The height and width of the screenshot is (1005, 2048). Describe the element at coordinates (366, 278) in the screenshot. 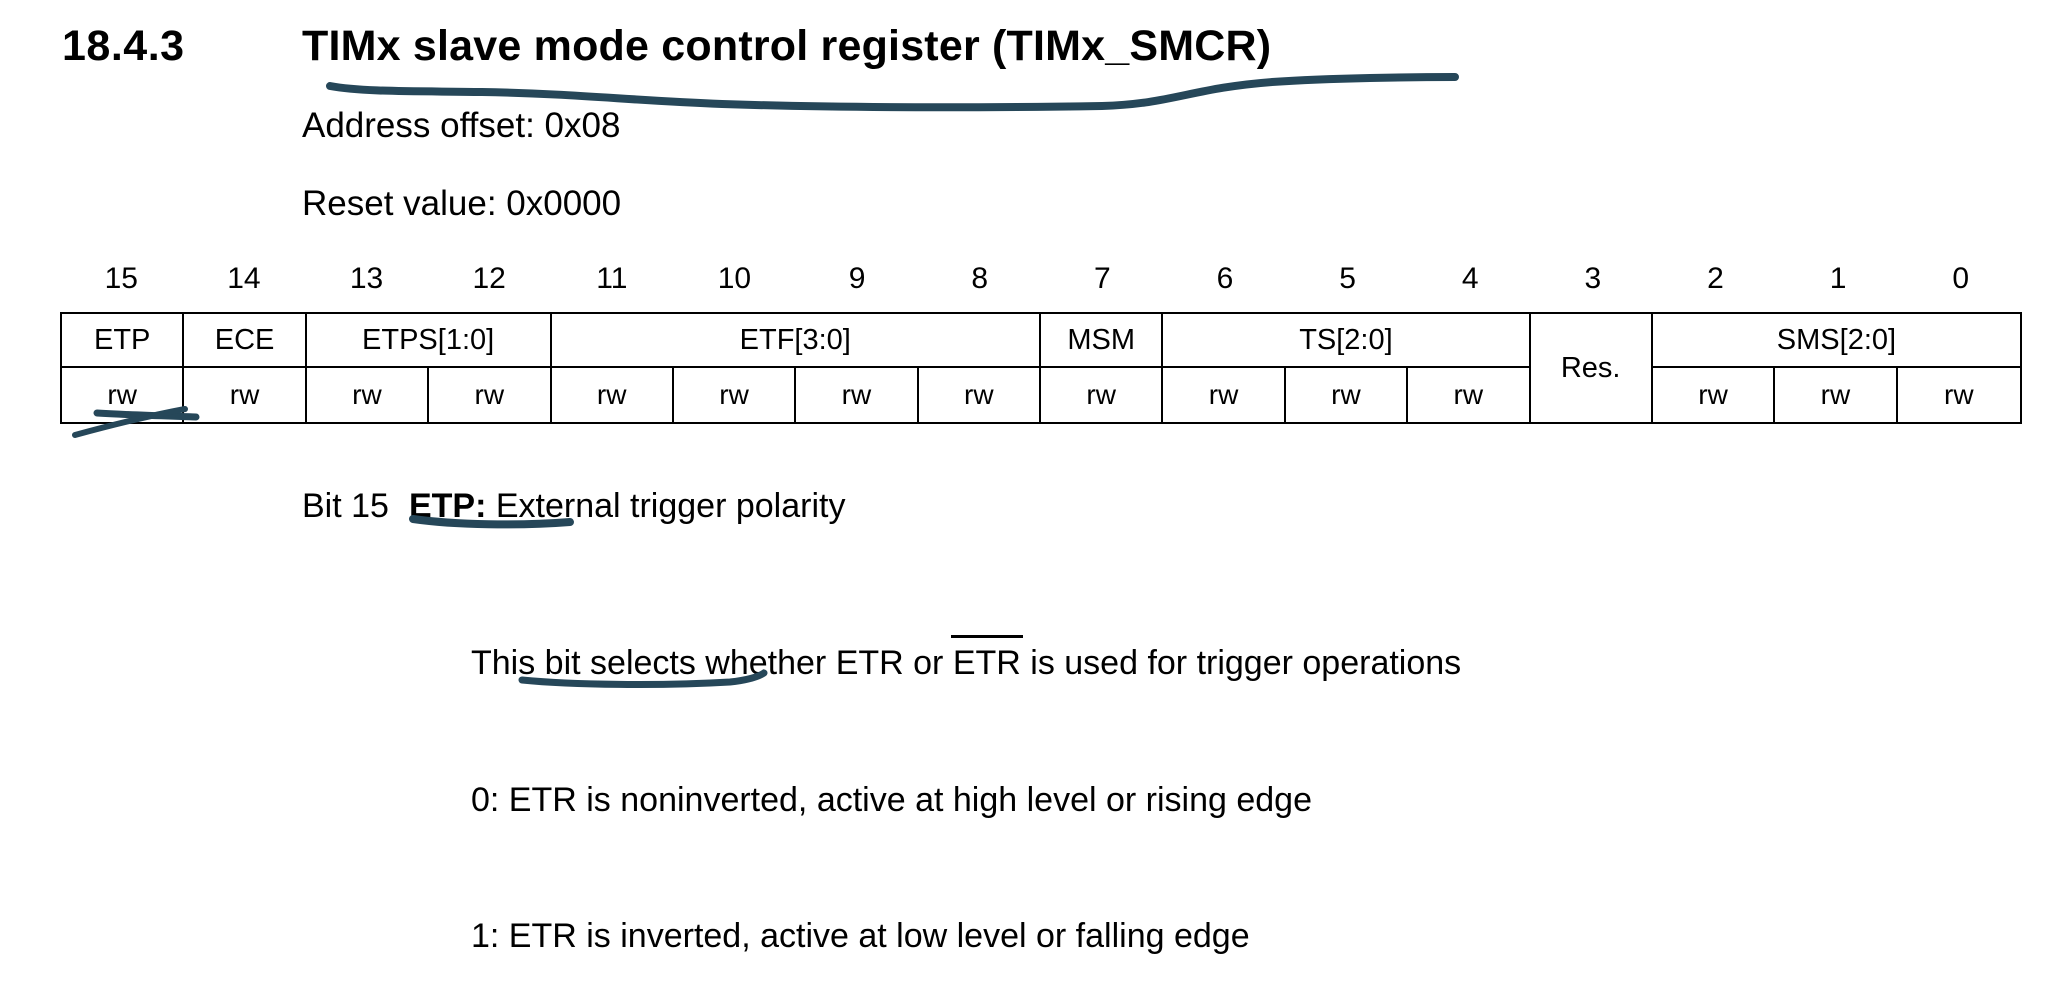

I see `bit-number-13: 13` at that location.